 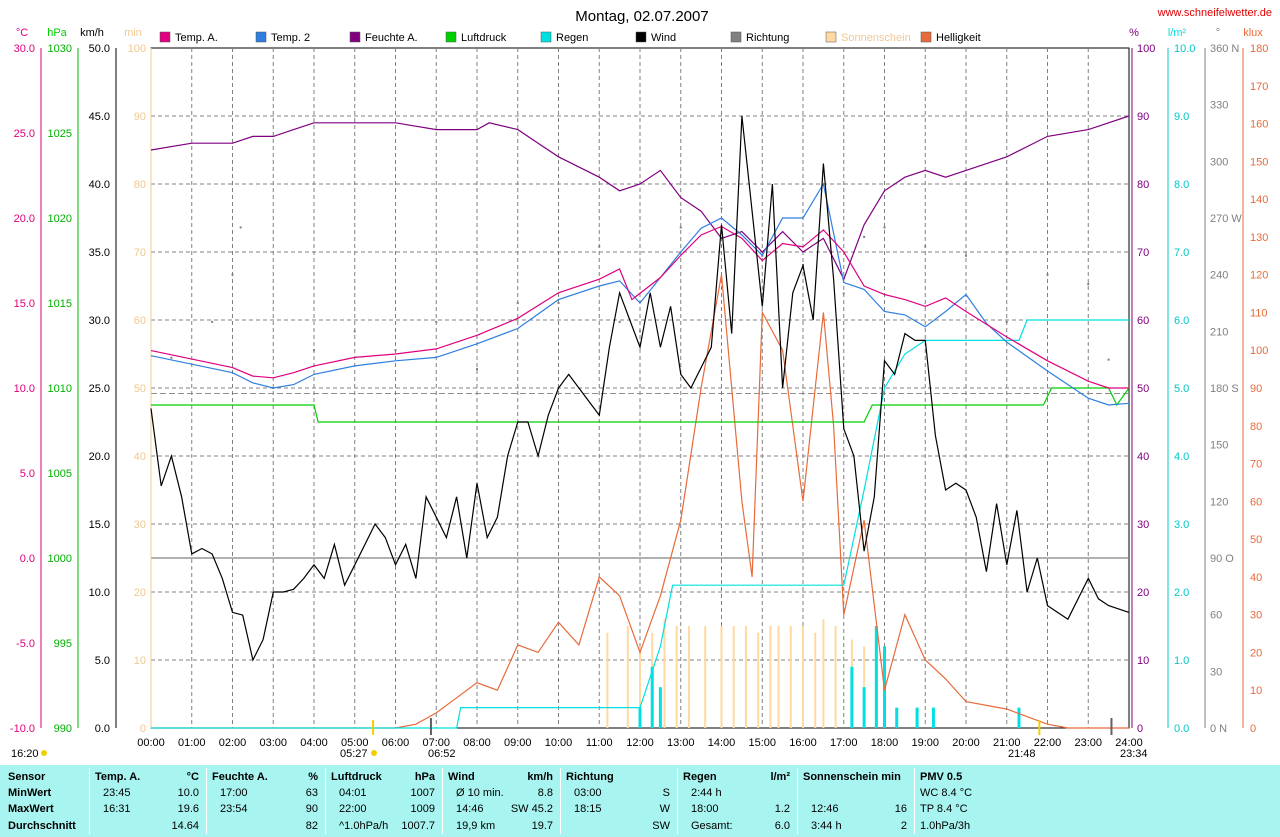 I want to click on tick-label-kmh: 15.0, so click(x=99, y=525).